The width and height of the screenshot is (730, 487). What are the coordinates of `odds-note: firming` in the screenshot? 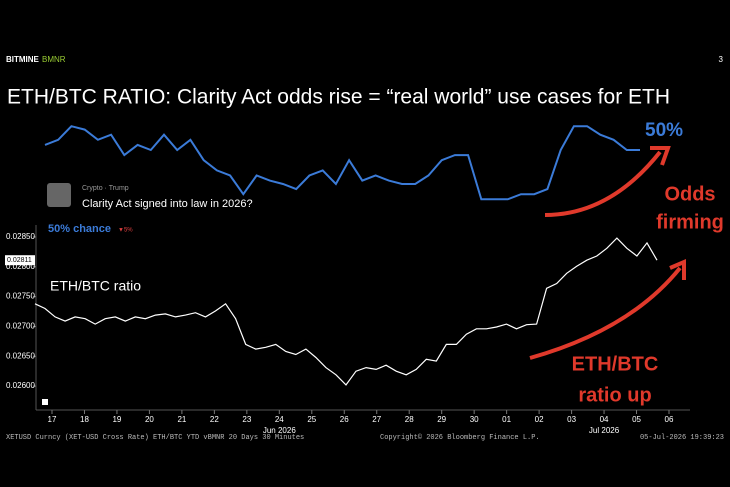 It's located at (690, 222).